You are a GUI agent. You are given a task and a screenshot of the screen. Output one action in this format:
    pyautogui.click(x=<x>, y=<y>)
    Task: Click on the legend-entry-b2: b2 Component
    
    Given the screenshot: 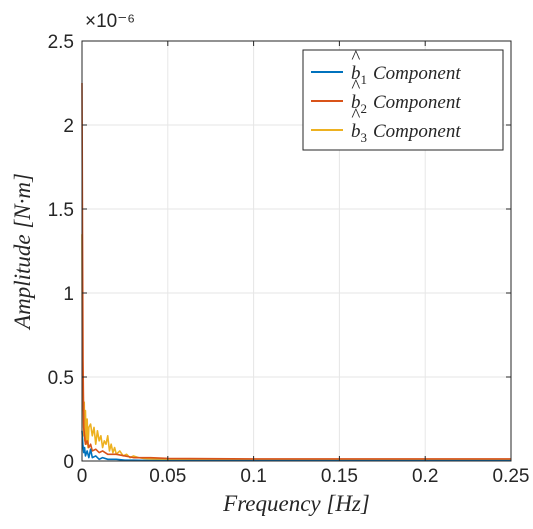 What is the action you would take?
    pyautogui.click(x=406, y=104)
    